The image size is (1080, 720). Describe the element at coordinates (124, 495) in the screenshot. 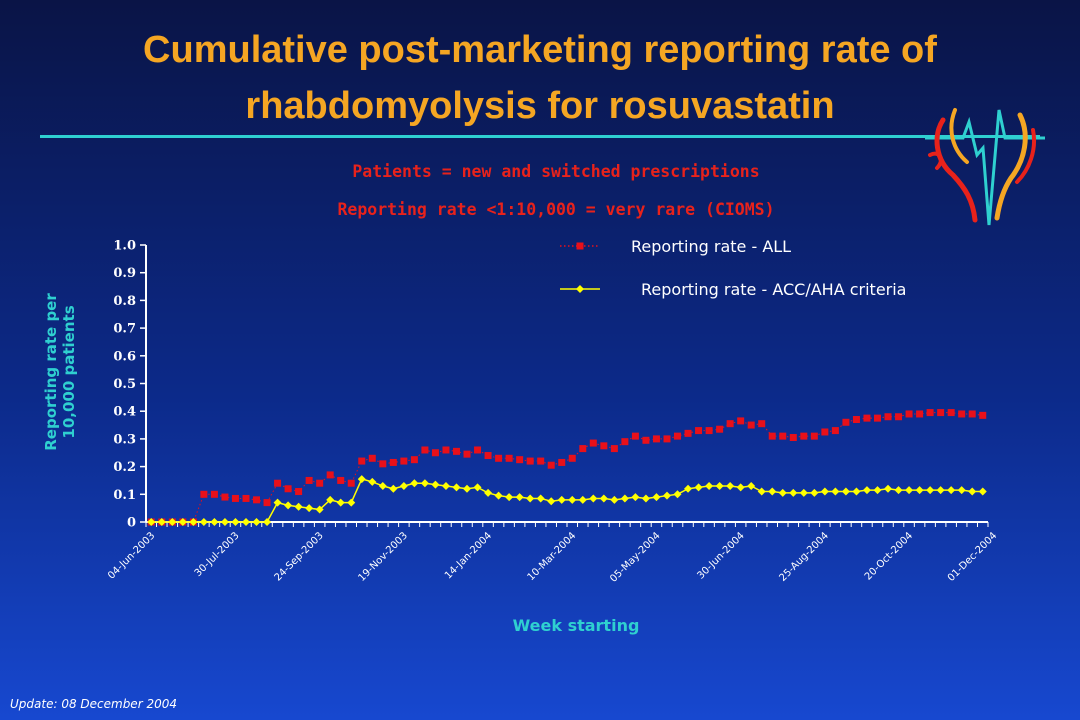

I see `y-tick-label: 0.1` at that location.